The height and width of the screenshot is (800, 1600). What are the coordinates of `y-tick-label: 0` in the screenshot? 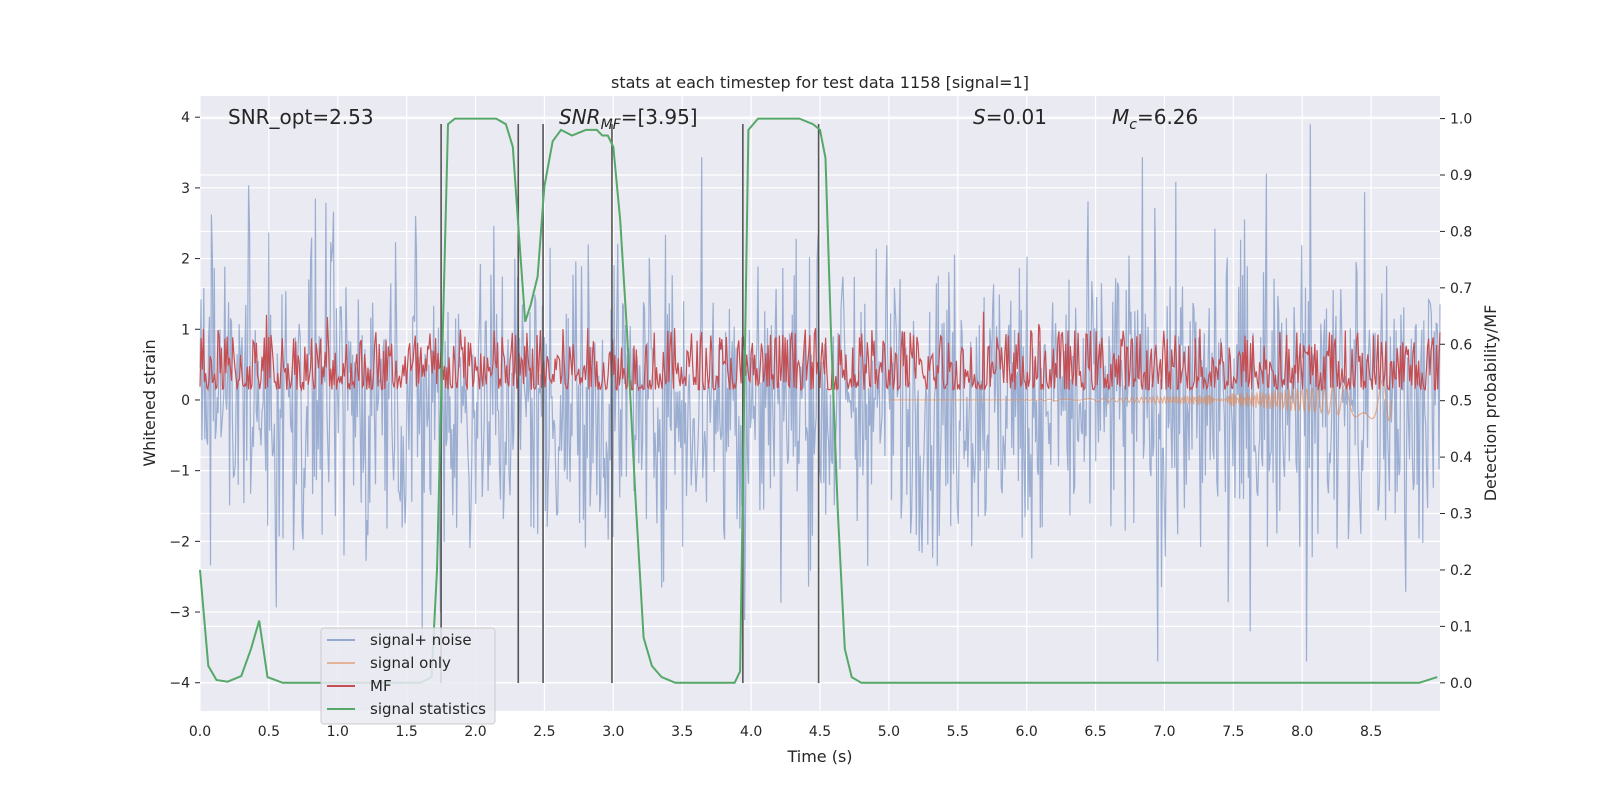 It's located at (185, 401).